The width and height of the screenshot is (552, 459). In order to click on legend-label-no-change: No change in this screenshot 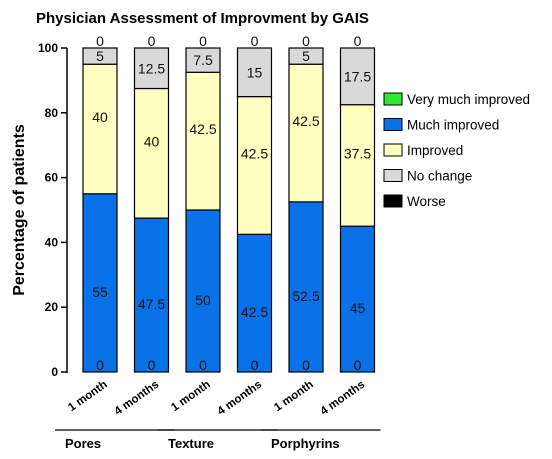, I will do `click(439, 176)`.